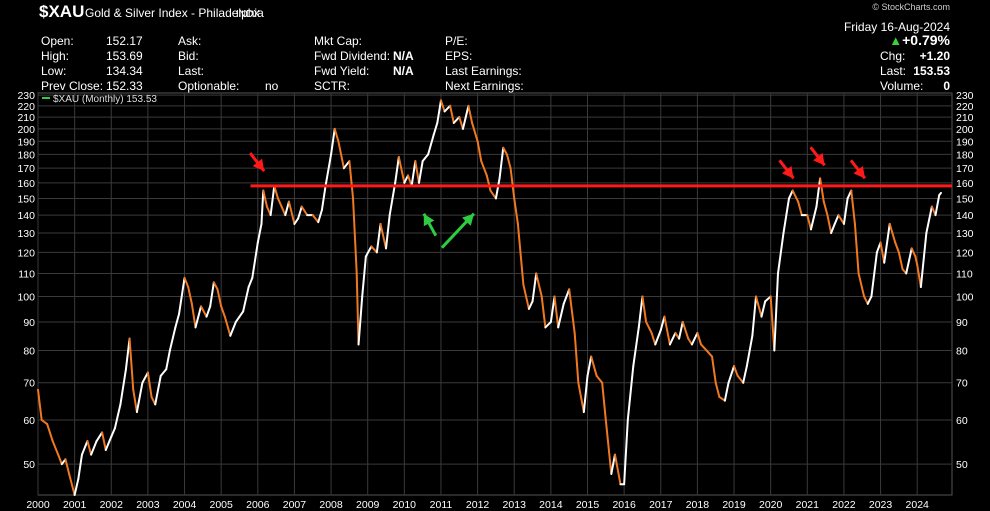 The width and height of the screenshot is (990, 511). Describe the element at coordinates (808, 505) in the screenshot. I see `x-tick-label: 2021` at that location.